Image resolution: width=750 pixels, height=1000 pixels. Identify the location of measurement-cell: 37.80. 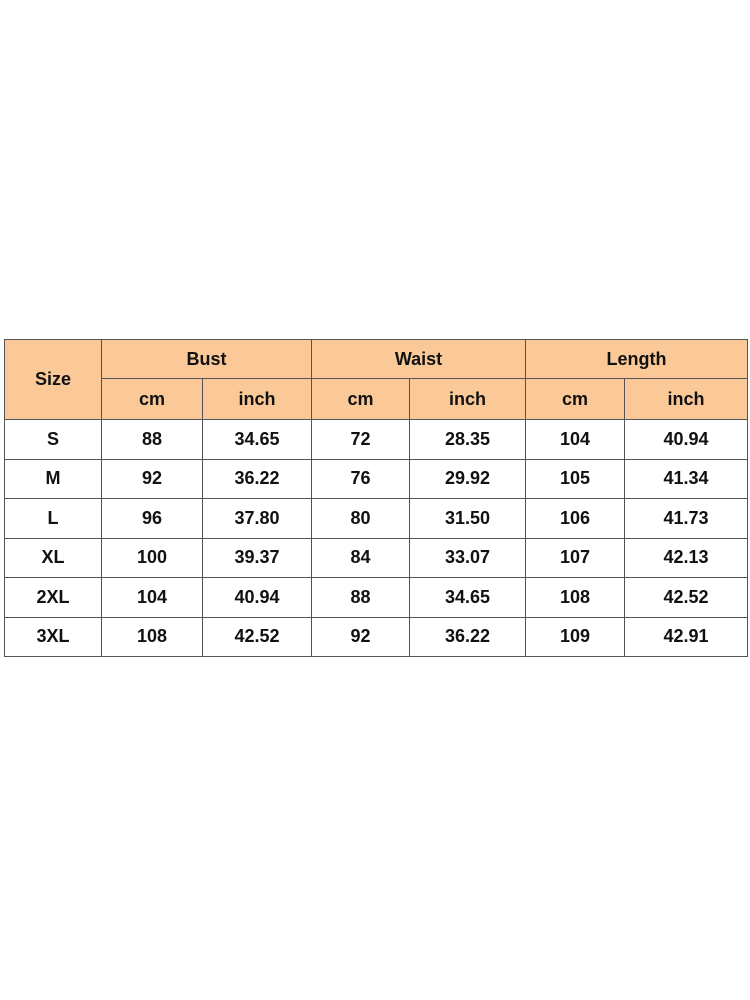
(257, 518).